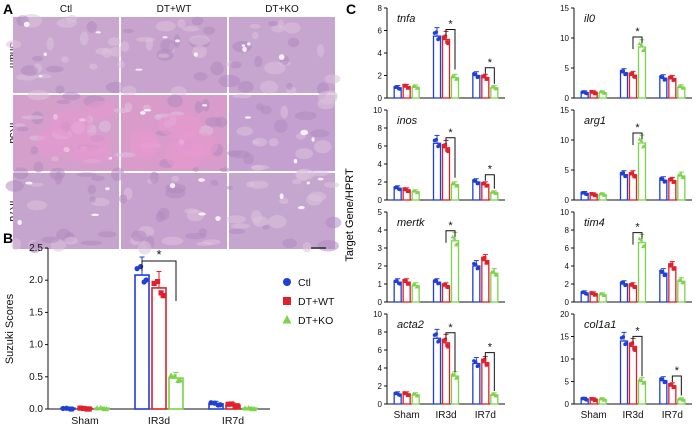 Image resolution: width=700 pixels, height=430 pixels. Describe the element at coordinates (567, 68) in the screenshot. I see `y-tick-label: 5` at that location.